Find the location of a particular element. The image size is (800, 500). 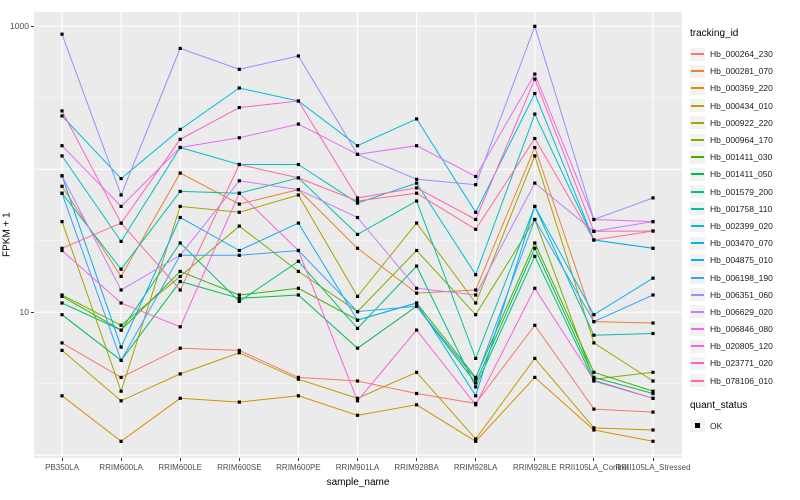

legend-title-quant-status: quant_status is located at coordinates (719, 405).